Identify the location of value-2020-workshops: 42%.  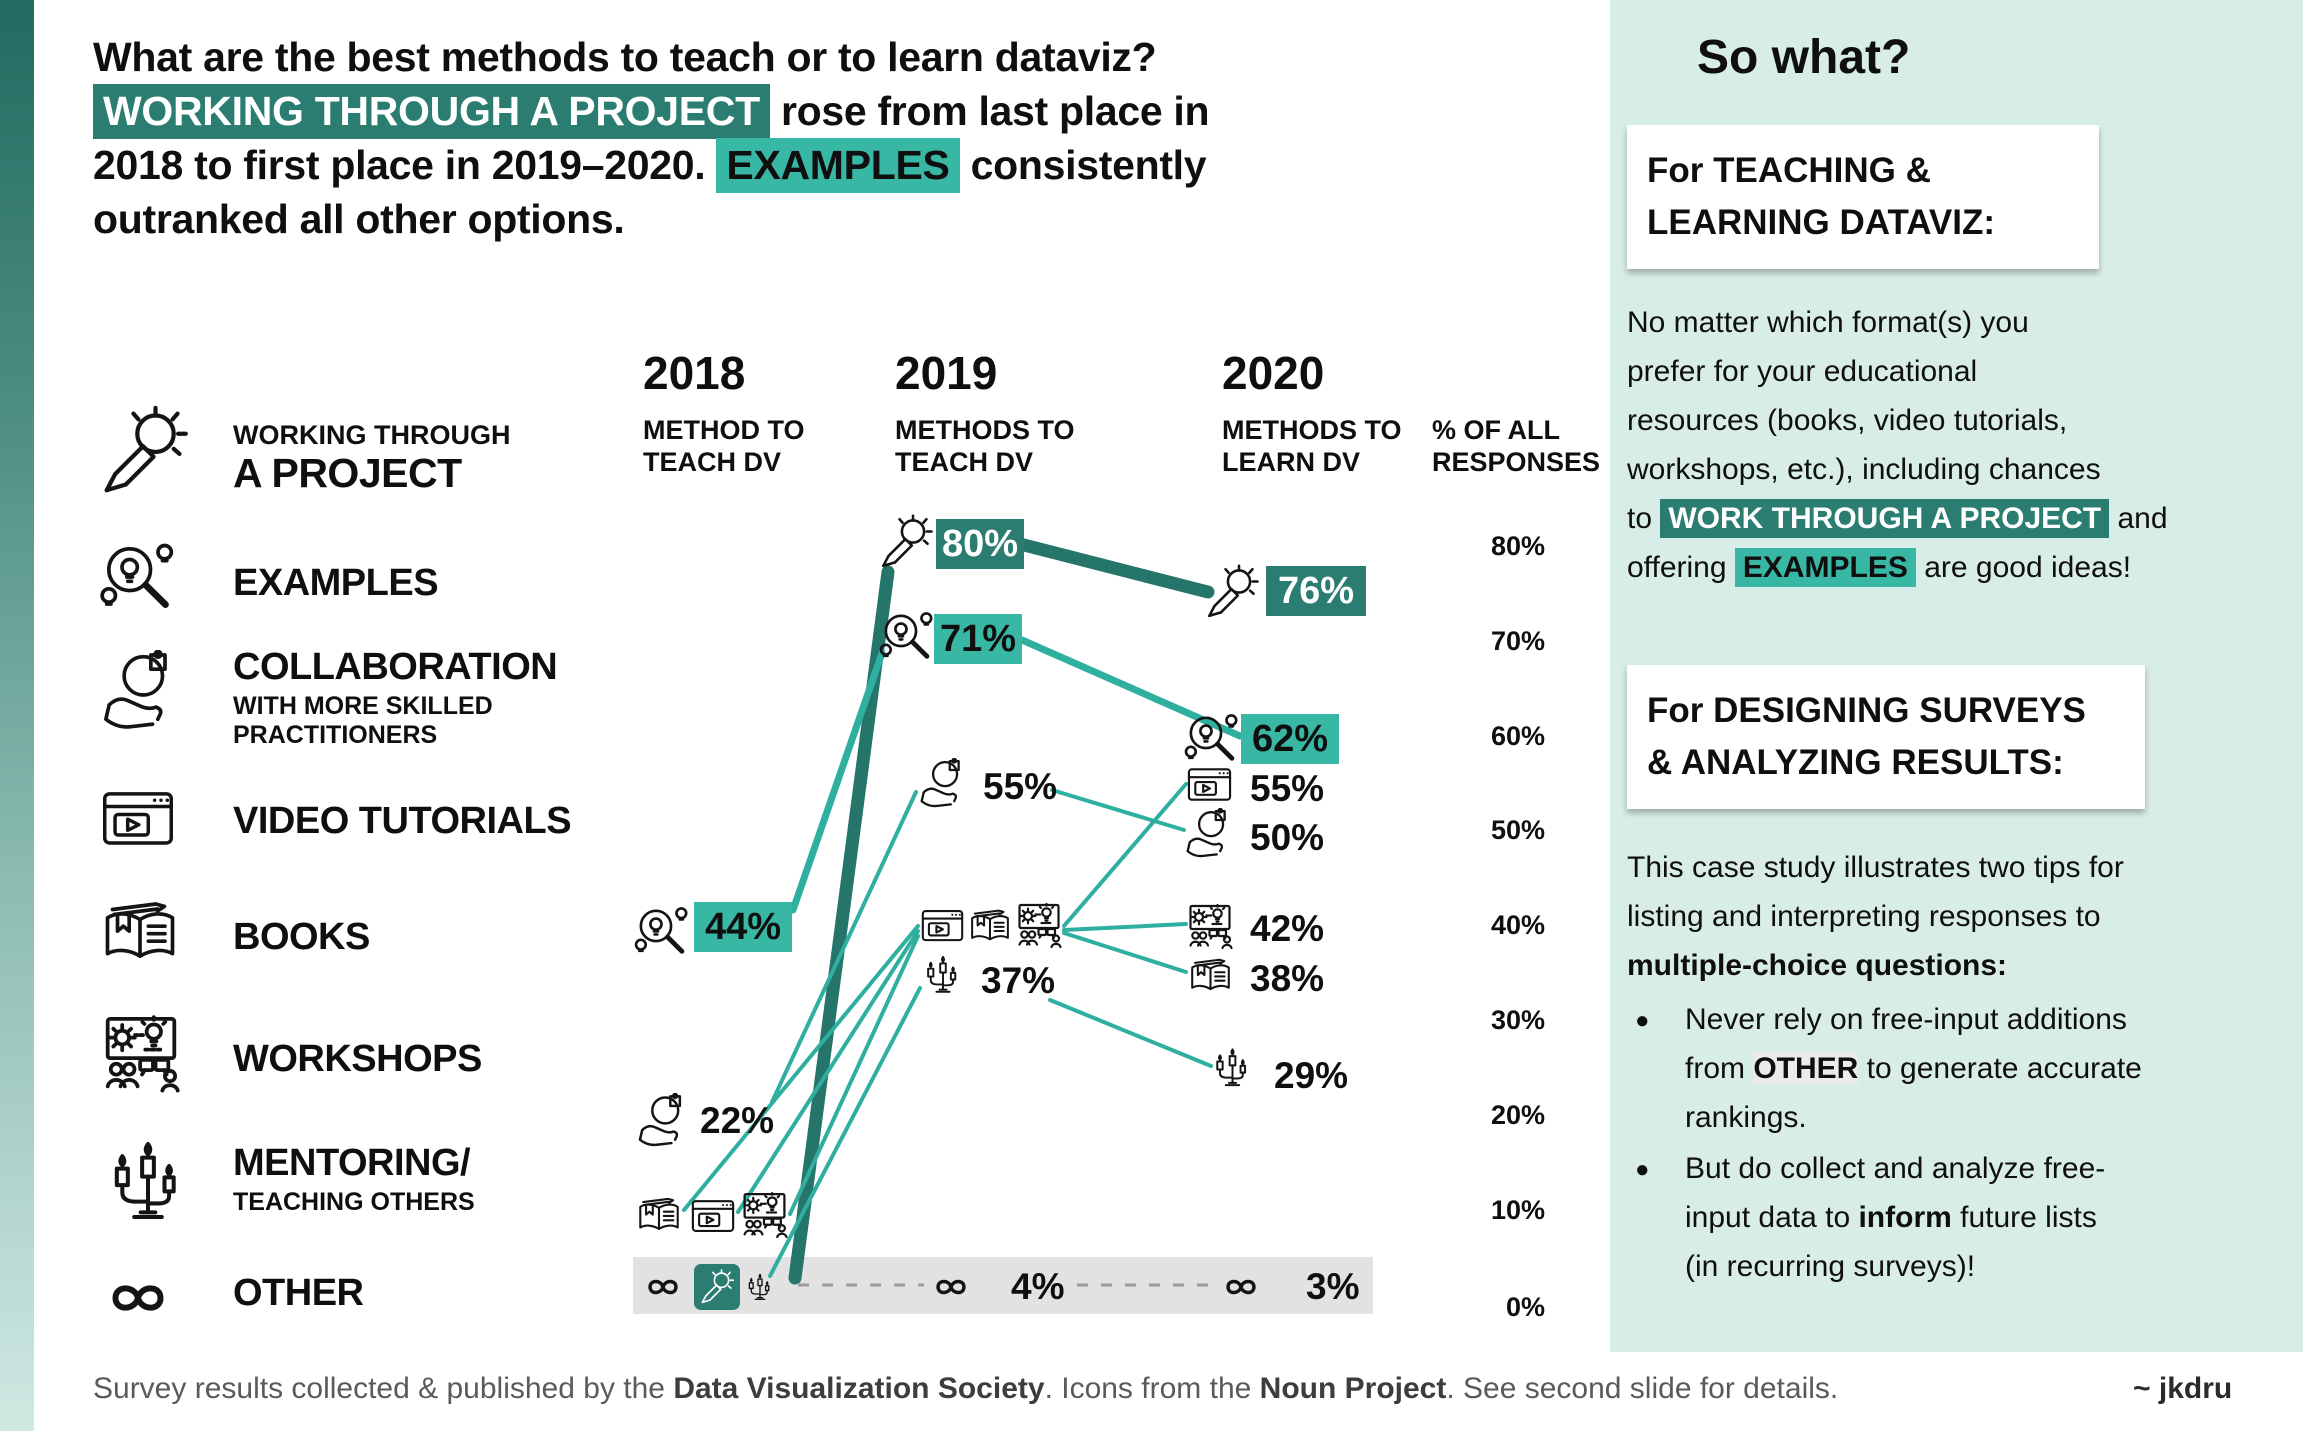
(1287, 928).